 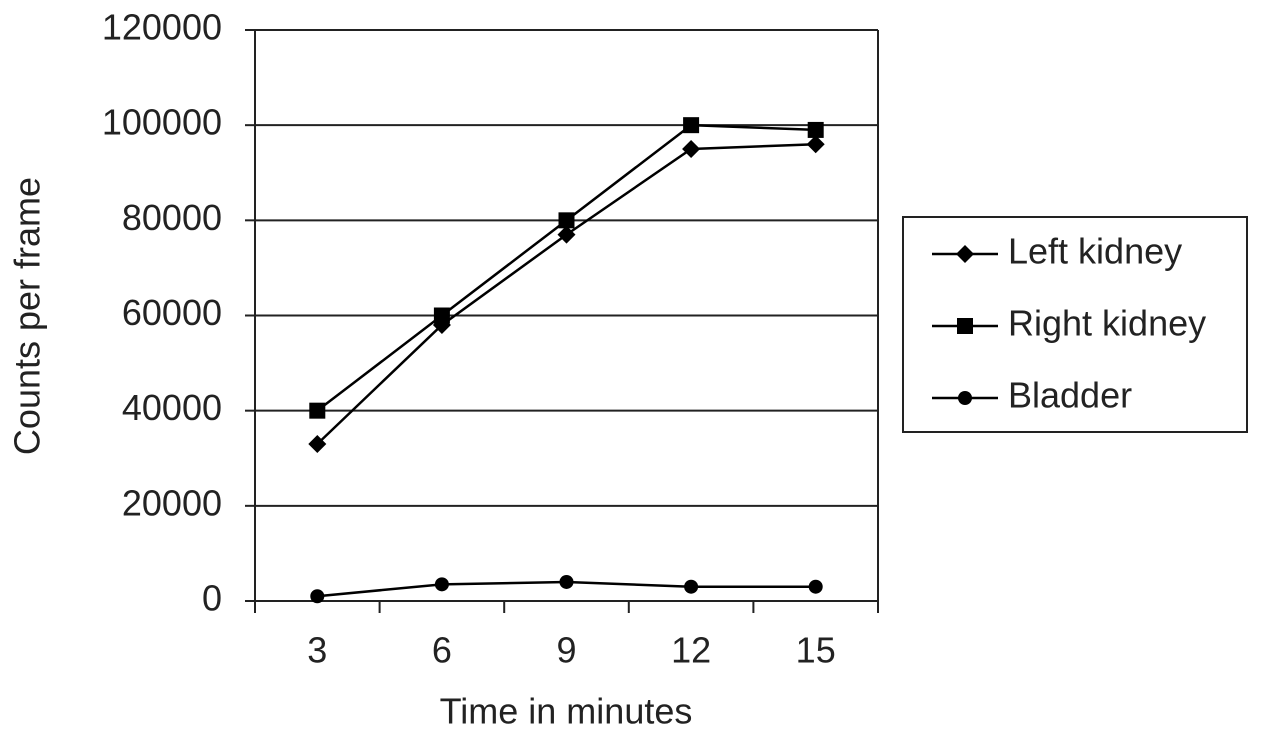 I want to click on x-tick-label: 3, so click(x=317, y=650).